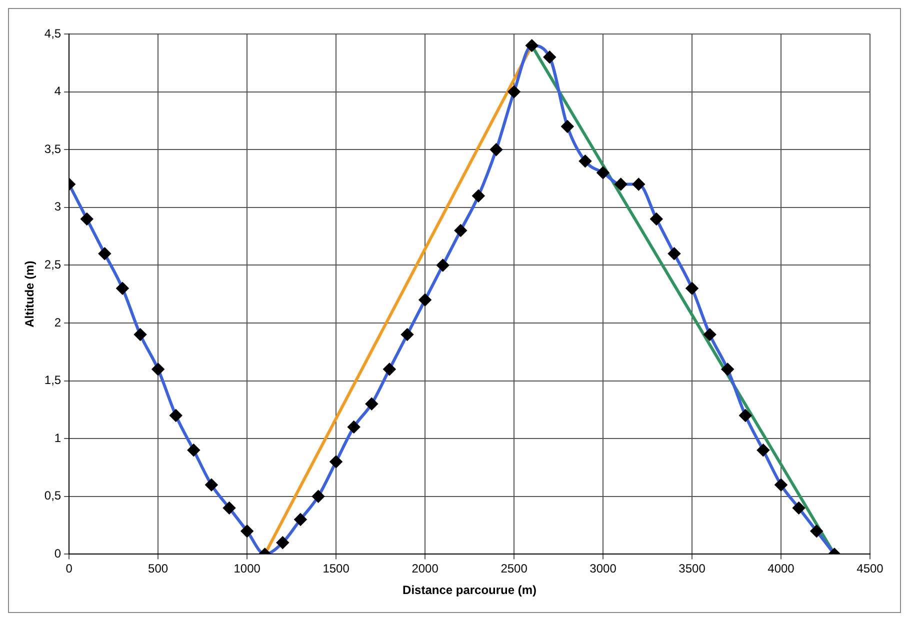  Describe the element at coordinates (469, 590) in the screenshot. I see `x-axis-title: Distance parcourue (m)` at that location.